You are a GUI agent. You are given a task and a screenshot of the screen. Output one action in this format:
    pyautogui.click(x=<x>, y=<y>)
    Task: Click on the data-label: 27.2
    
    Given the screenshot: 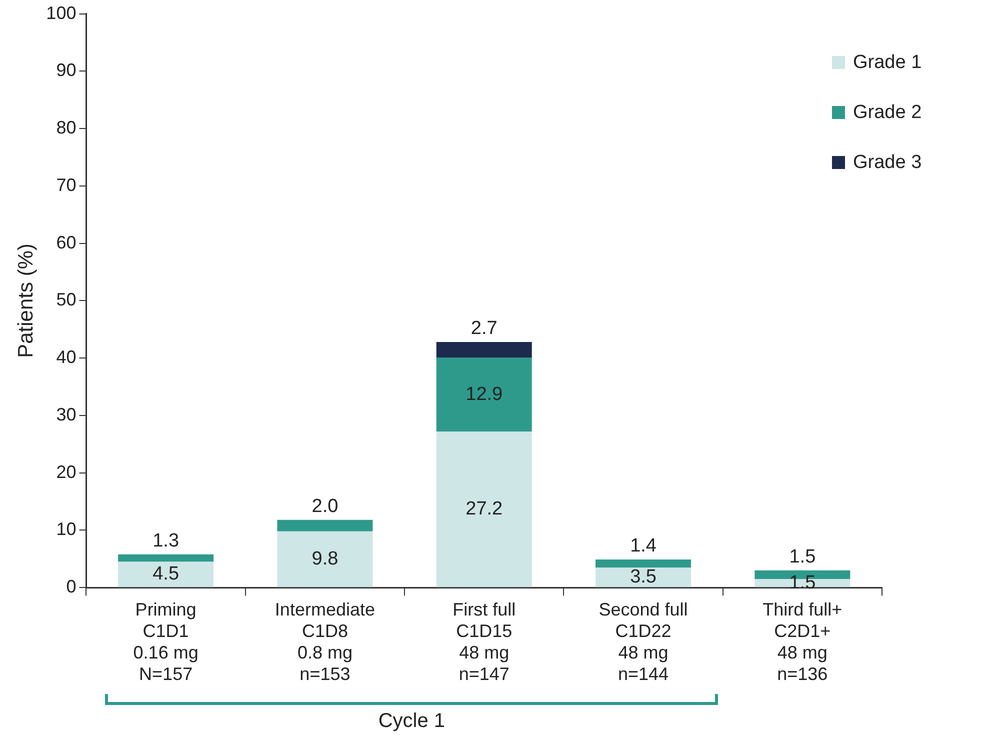 What is the action you would take?
    pyautogui.click(x=484, y=509)
    